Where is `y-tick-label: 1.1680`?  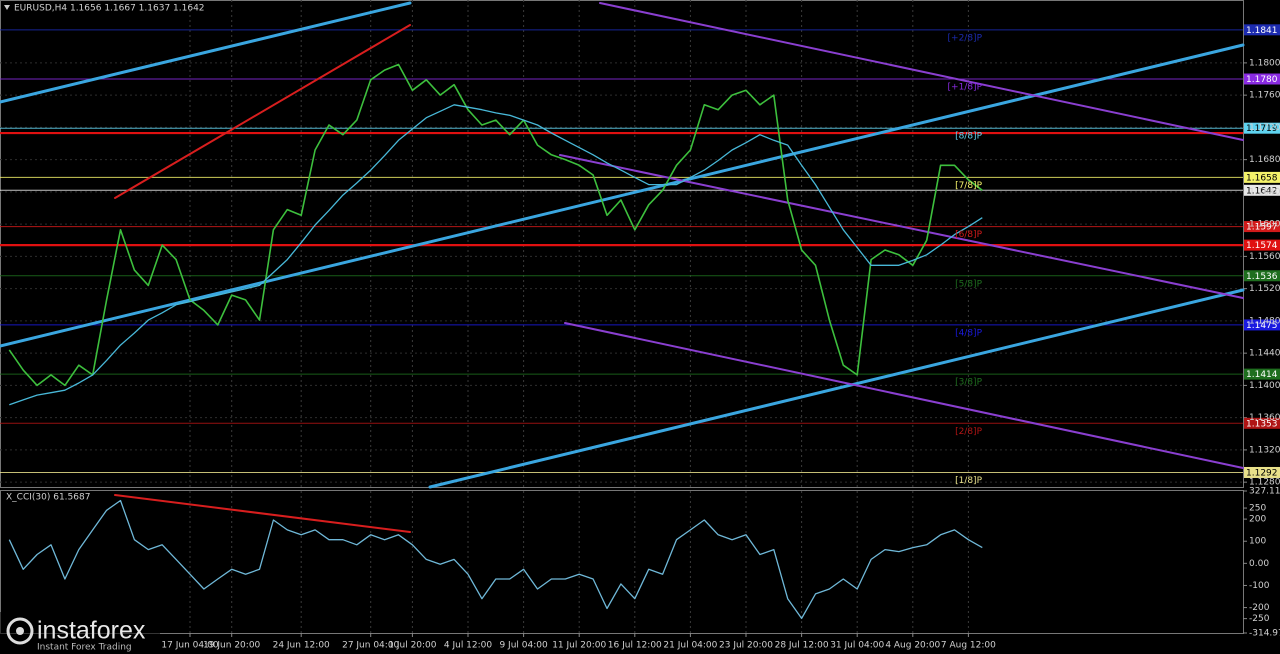
y-tick-label: 1.1680 is located at coordinates (1264, 160).